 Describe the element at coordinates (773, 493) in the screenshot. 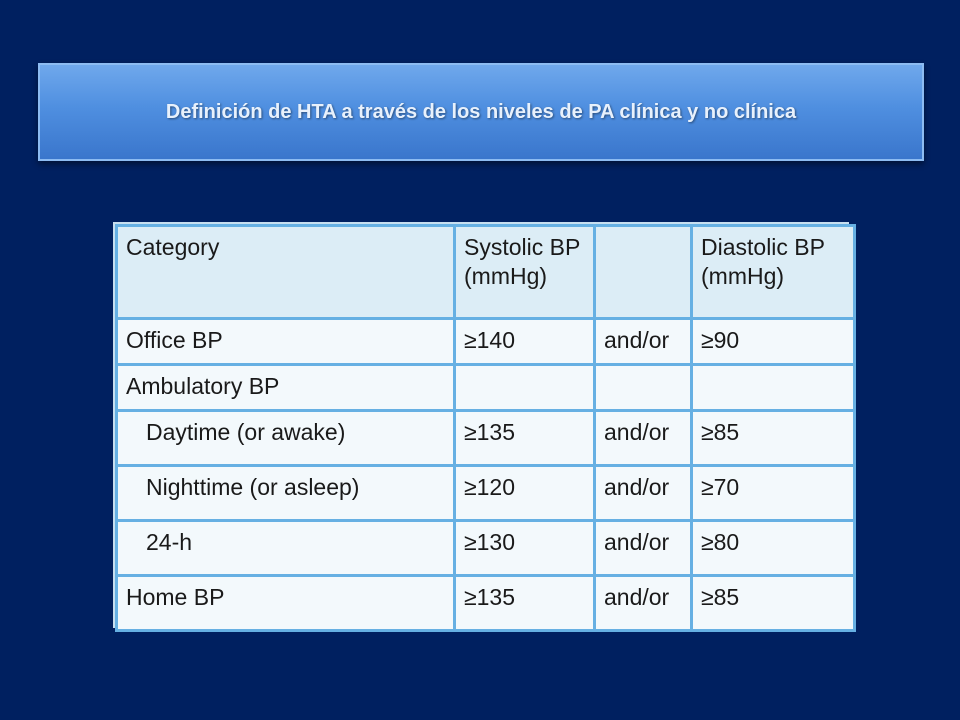

I see `cell-diastolic: ≥70` at that location.